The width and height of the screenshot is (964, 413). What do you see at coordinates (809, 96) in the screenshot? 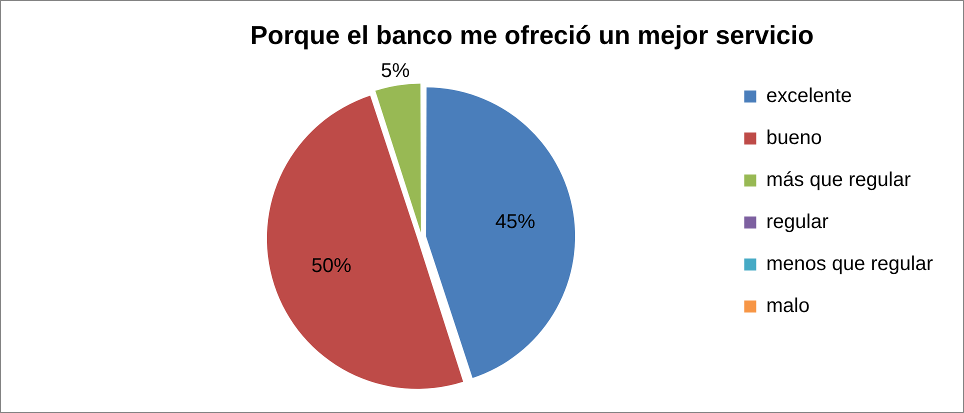
I see `legend-label: excelente` at bounding box center [809, 96].